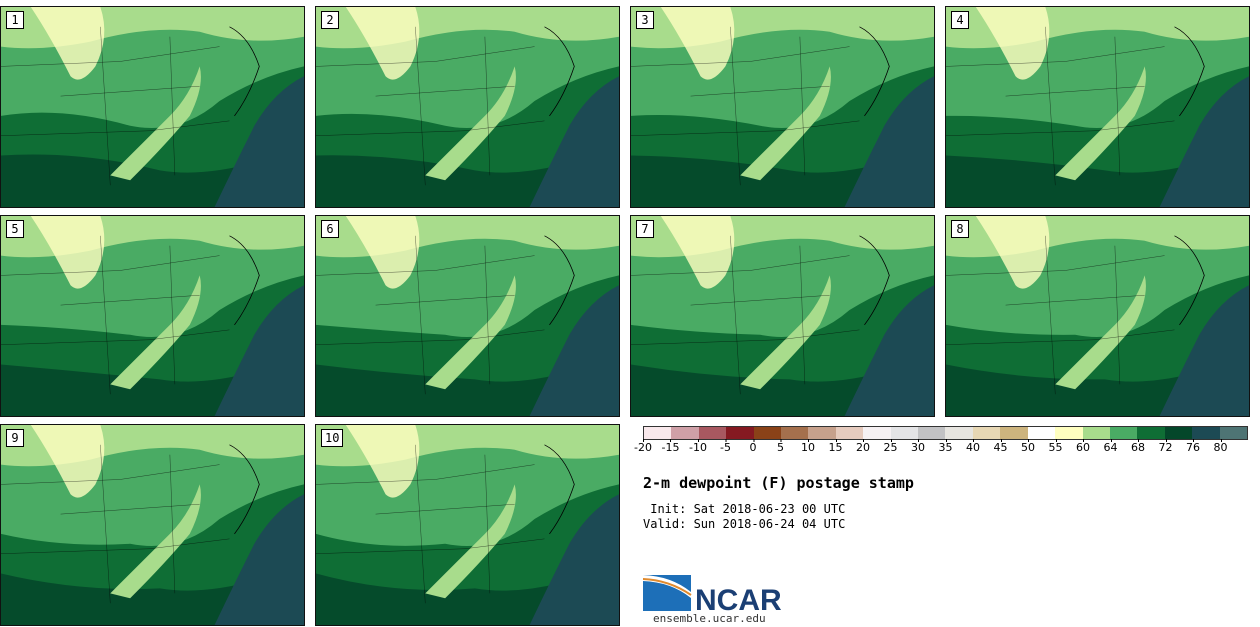  Describe the element at coordinates (709, 618) in the screenshot. I see `website-url: ensemble.ucar.edu` at that location.